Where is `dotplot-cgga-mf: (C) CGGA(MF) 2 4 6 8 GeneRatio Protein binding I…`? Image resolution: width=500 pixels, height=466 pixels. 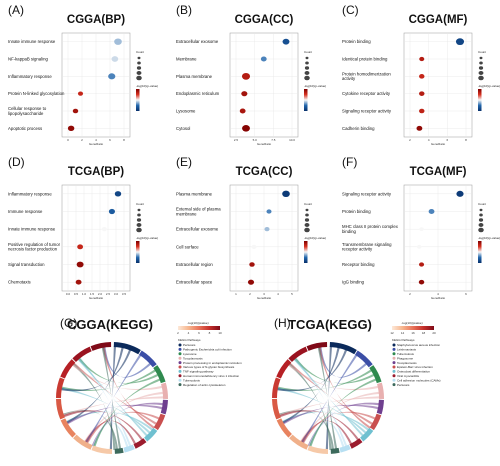 dotplot-cgga-mf: (C) CGGA(MF) 2 4 6 8 GeneRatio Protein binding I… is located at coordinates (421, 74).